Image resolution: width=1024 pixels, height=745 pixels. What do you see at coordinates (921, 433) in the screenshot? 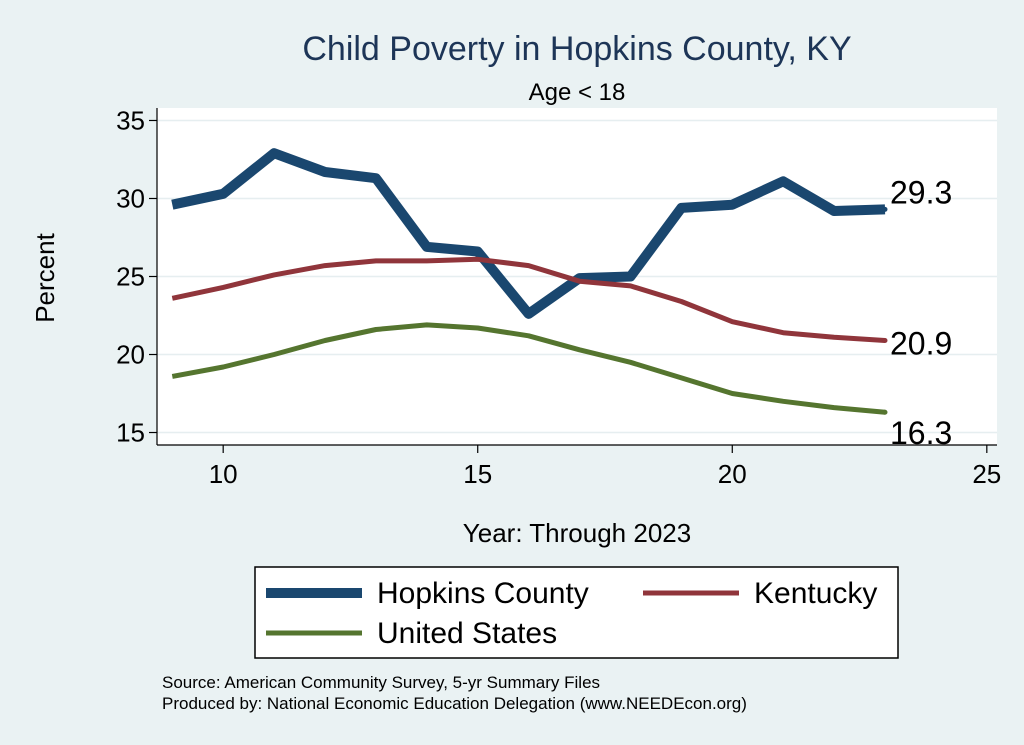
I see `end-label-united-states: 16.3` at bounding box center [921, 433].